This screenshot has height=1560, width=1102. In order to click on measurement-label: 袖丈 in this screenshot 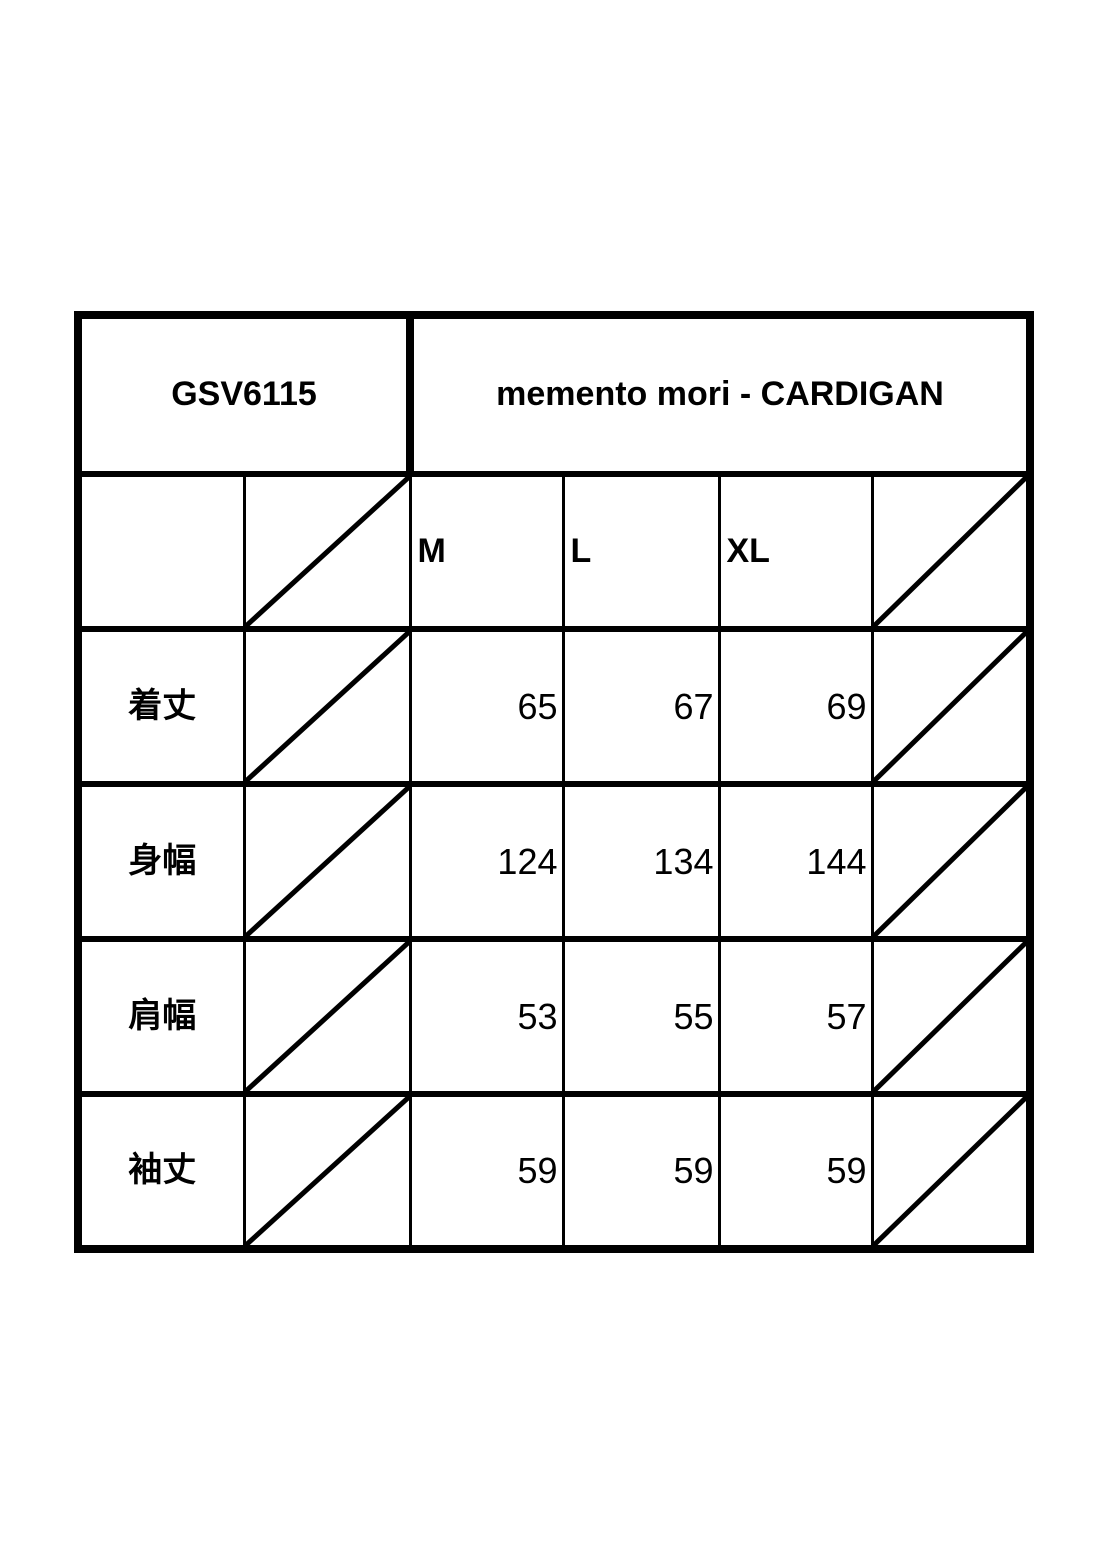, I will do `click(161, 1171)`.